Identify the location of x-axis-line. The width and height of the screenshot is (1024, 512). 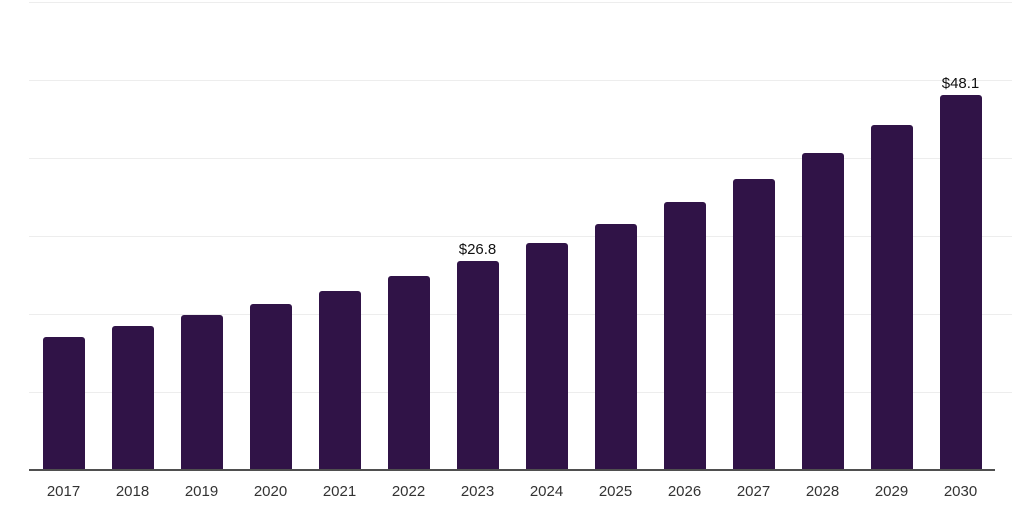
(512, 470).